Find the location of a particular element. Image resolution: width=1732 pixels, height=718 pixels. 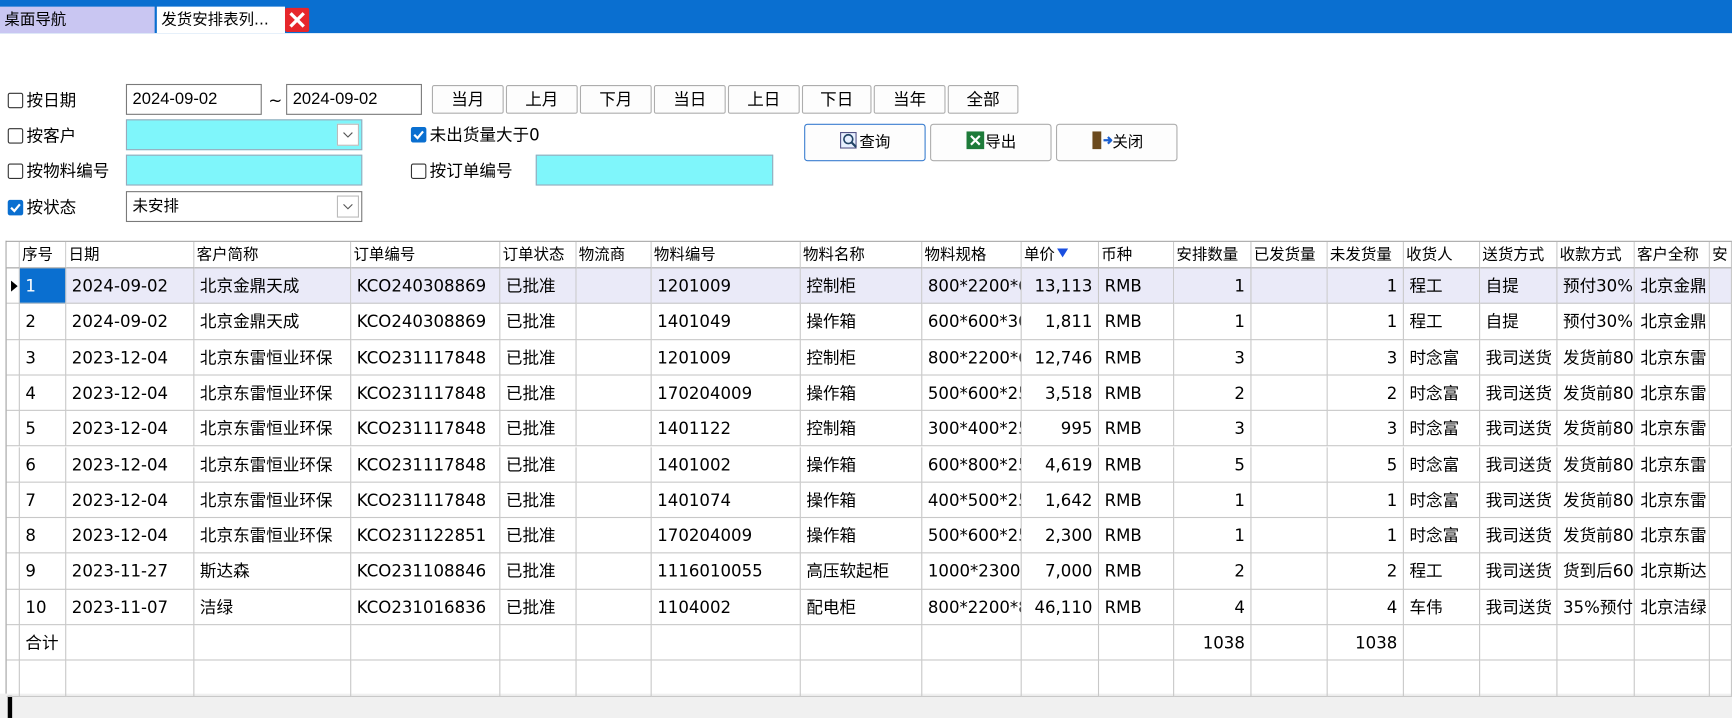

grid-cell: 3,518 is located at coordinates (1060, 393).